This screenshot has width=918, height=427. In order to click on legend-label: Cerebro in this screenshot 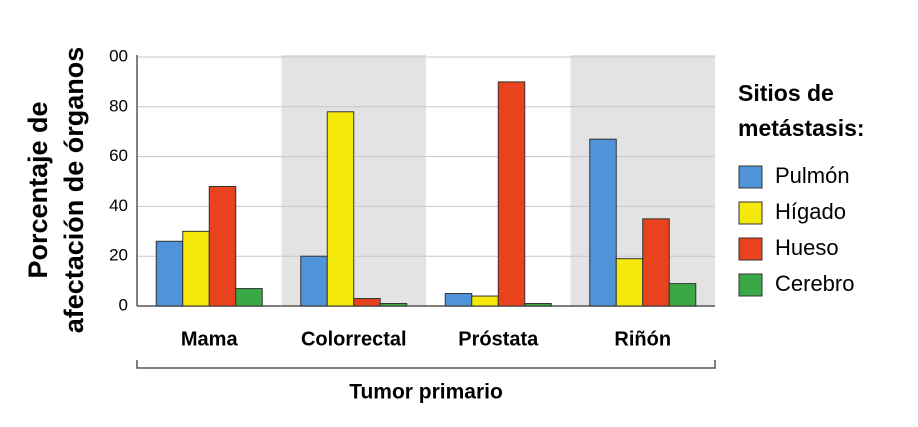, I will do `click(814, 283)`.